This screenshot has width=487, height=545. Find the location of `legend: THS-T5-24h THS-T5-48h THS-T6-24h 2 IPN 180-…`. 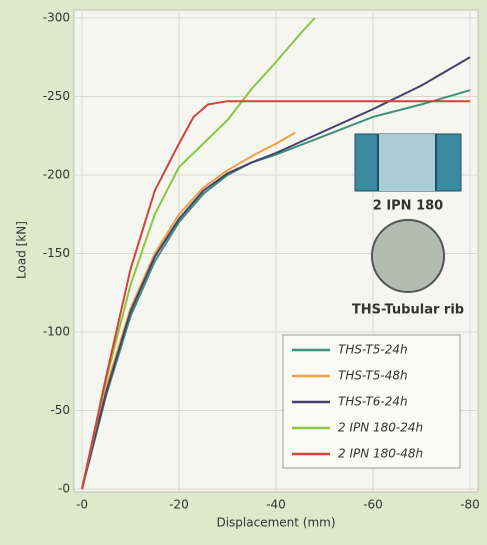

legend: THS-T5-24h THS-T5-48h THS-T6-24h 2 IPN 180-… is located at coordinates (371, 401).